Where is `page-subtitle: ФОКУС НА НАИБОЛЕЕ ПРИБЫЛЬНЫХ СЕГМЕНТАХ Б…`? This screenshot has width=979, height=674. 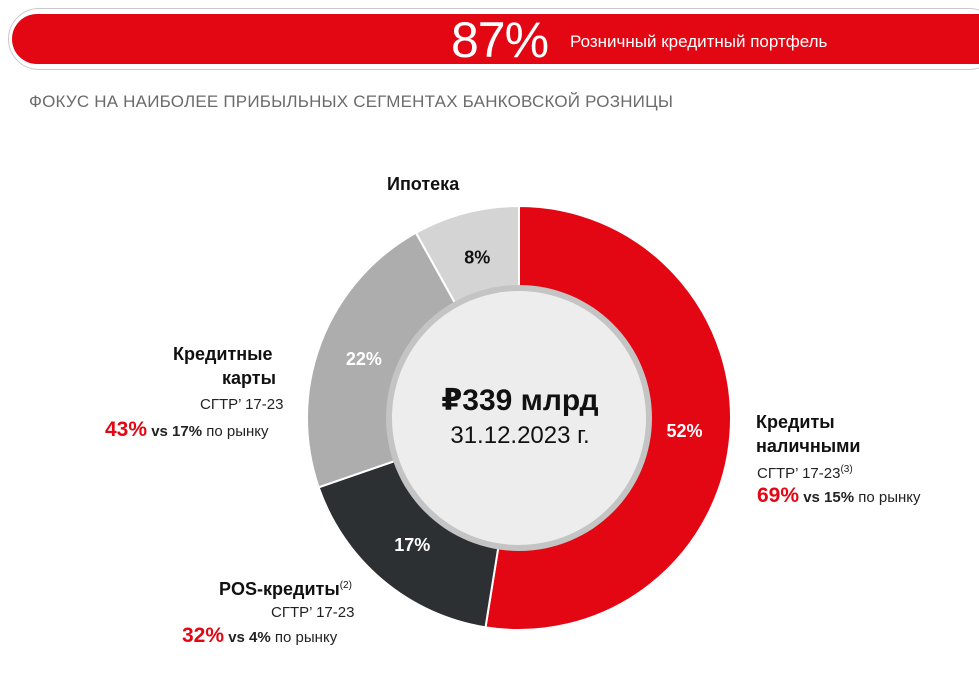
page-subtitle: ФОКУС НА НАИБОЛЕЕ ПРИБЫЛЬНЫХ СЕГМЕНТАХ Б… is located at coordinates (351, 101).